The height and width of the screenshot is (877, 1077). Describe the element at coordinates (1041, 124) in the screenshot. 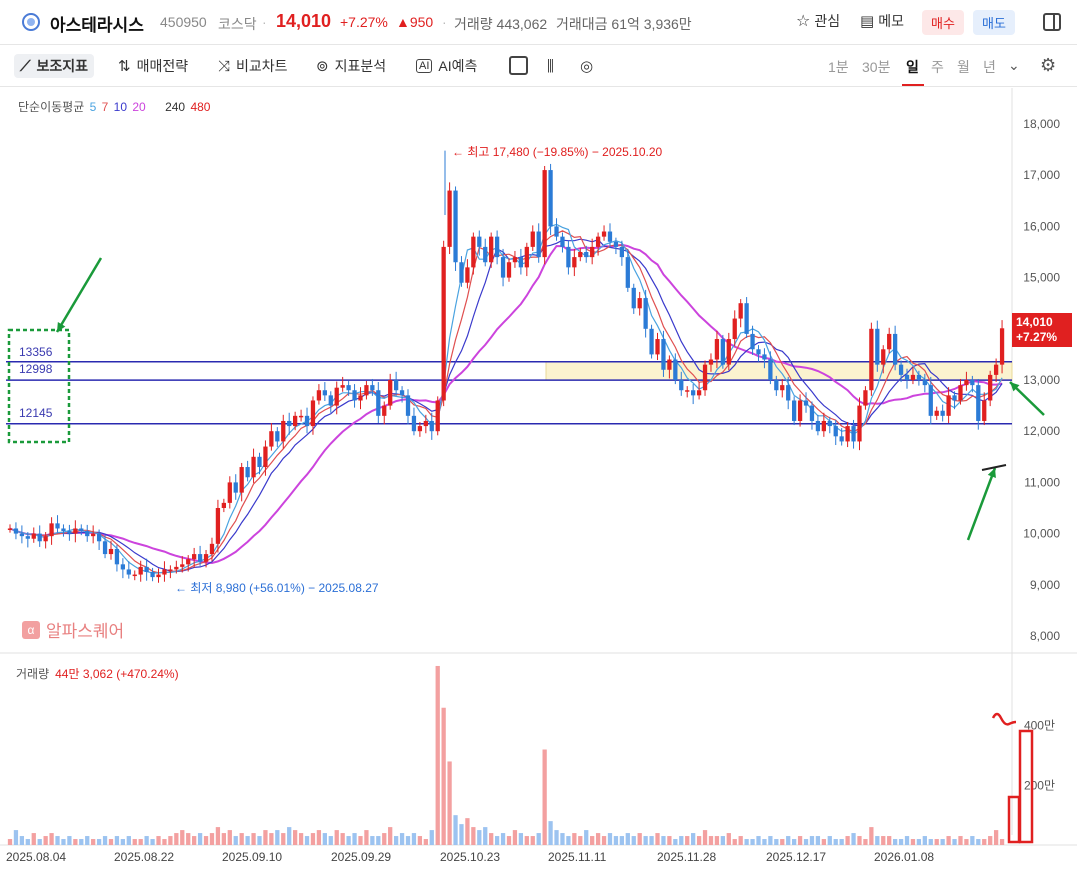

I see `y-tick-label: 18,000` at that location.